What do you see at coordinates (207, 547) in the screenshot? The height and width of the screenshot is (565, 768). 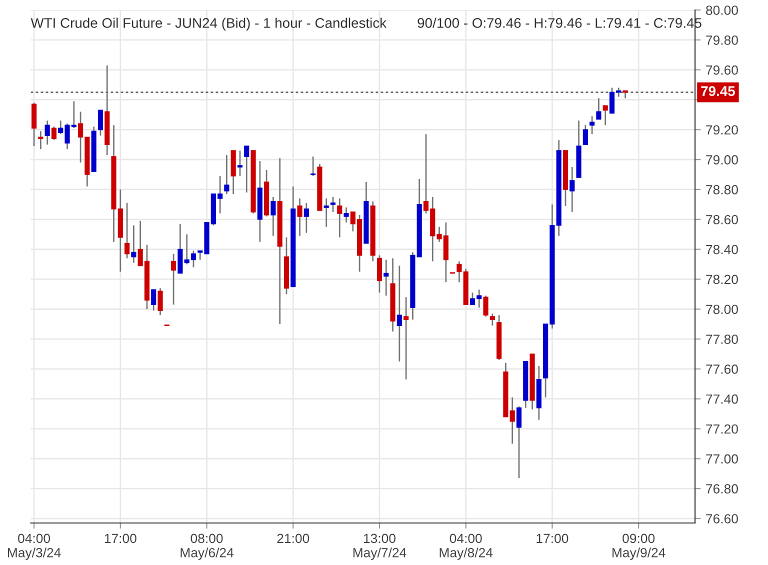 I see `x-tick-label: 08:00 May/6/24` at bounding box center [207, 547].